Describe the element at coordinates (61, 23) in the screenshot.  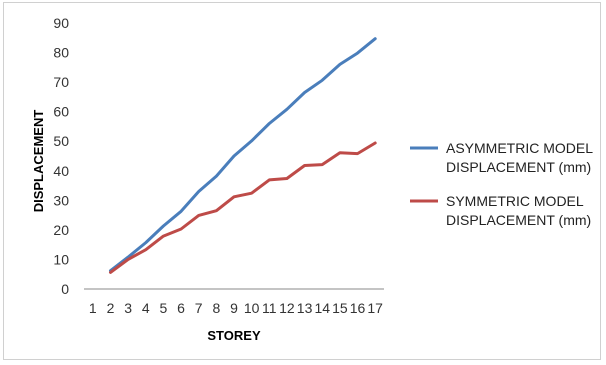
I see `y-tick-label: 90` at that location.